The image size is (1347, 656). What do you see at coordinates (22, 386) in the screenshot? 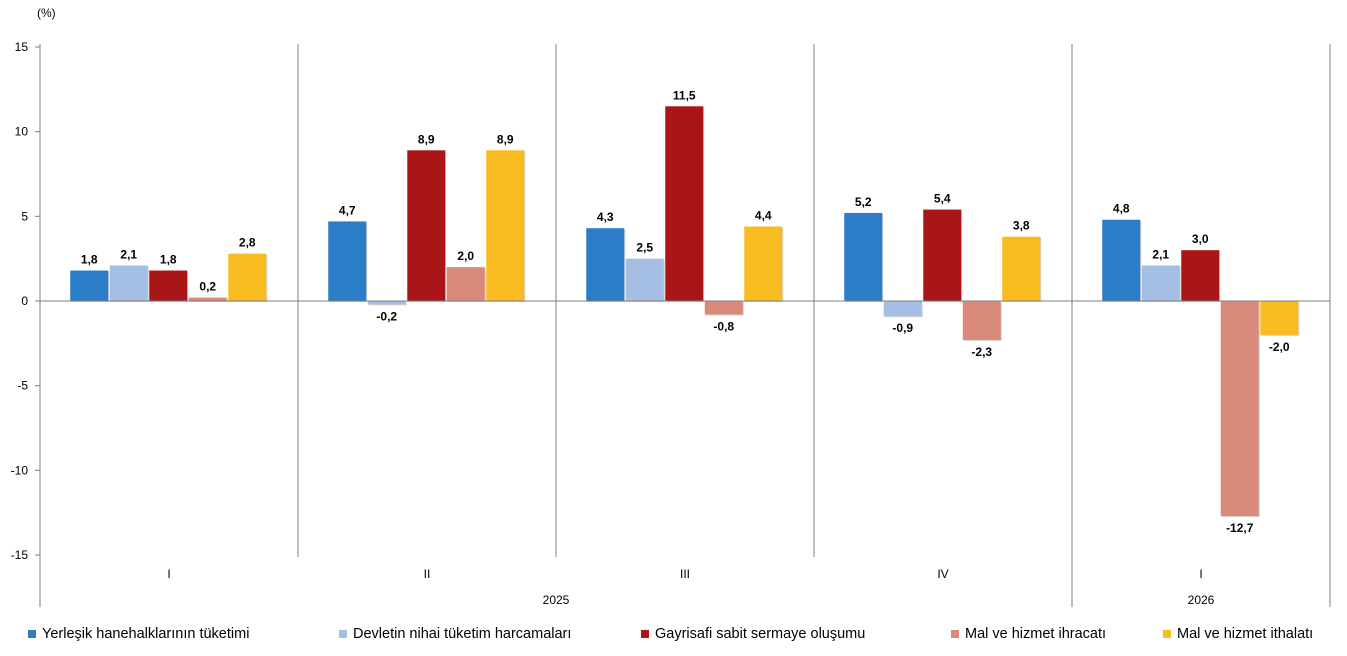
I see `y-tick-label: -5` at bounding box center [22, 386].